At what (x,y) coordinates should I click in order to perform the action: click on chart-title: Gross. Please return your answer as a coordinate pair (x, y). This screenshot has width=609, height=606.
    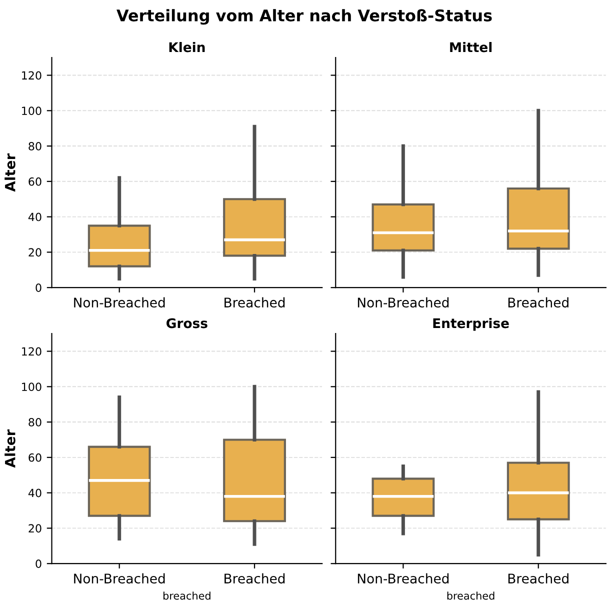
    Looking at the image, I should click on (187, 323).